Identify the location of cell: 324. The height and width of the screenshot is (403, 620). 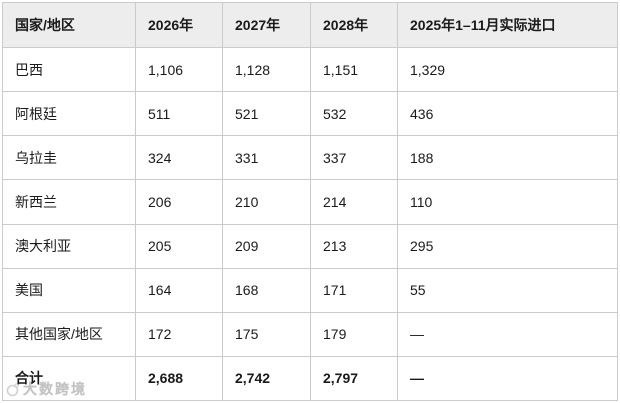
(179, 158).